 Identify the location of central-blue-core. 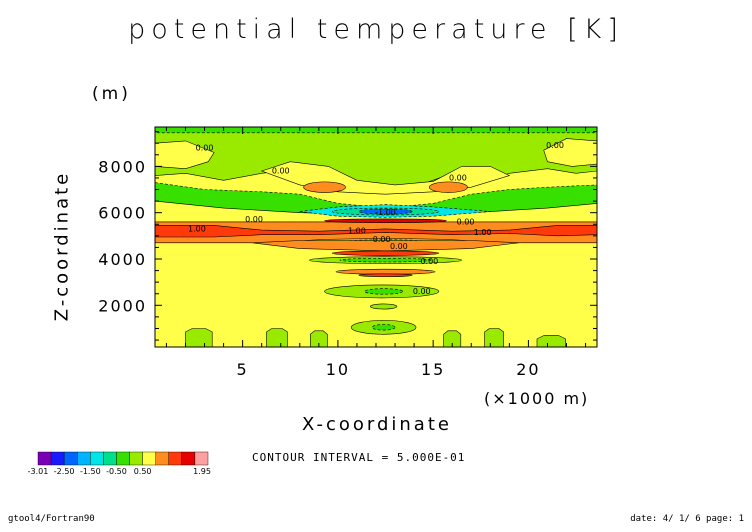
(385, 211).